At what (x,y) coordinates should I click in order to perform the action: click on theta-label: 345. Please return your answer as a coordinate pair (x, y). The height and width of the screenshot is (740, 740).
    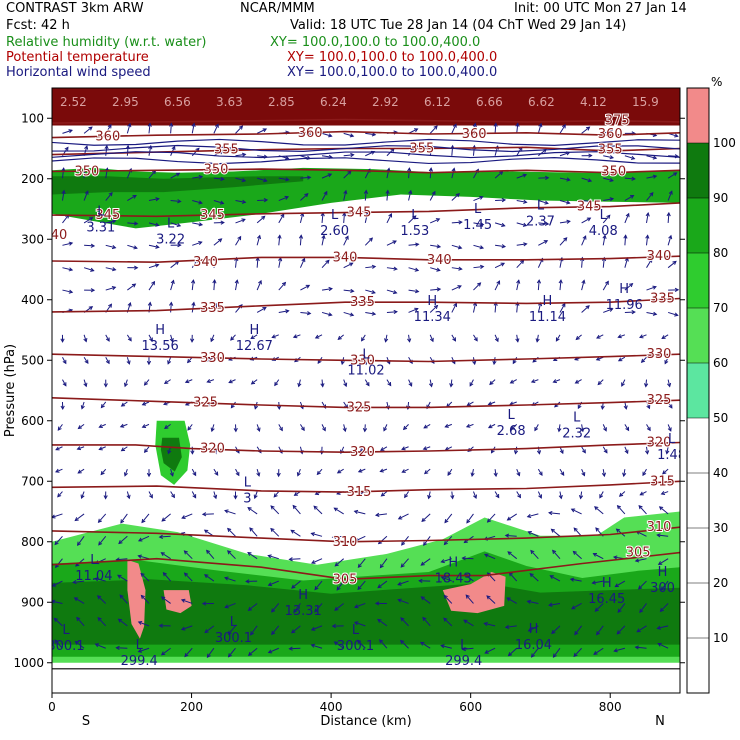
    Looking at the image, I should click on (589, 207).